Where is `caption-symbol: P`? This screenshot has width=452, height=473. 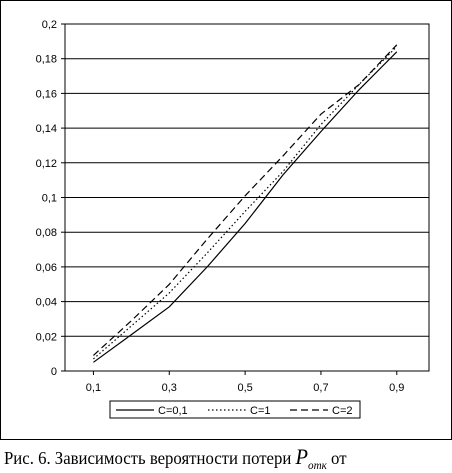 caption-symbol: P is located at coordinates (302, 456).